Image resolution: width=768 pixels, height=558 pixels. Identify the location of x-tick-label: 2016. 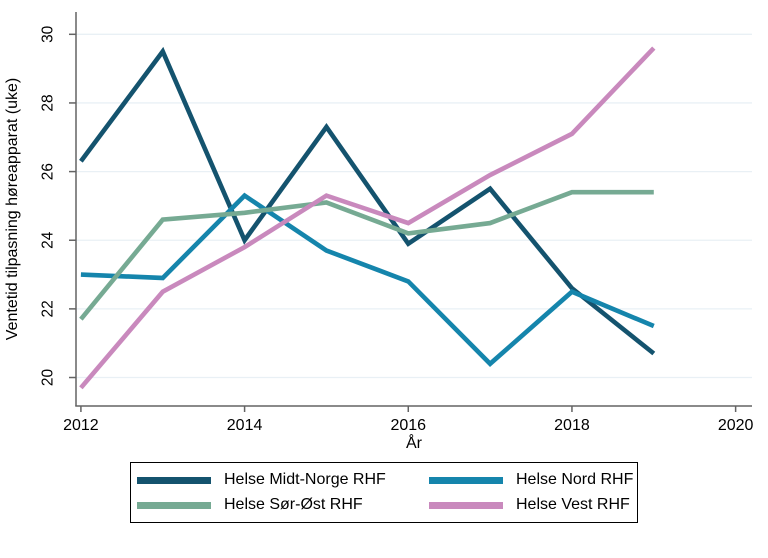
(408, 425).